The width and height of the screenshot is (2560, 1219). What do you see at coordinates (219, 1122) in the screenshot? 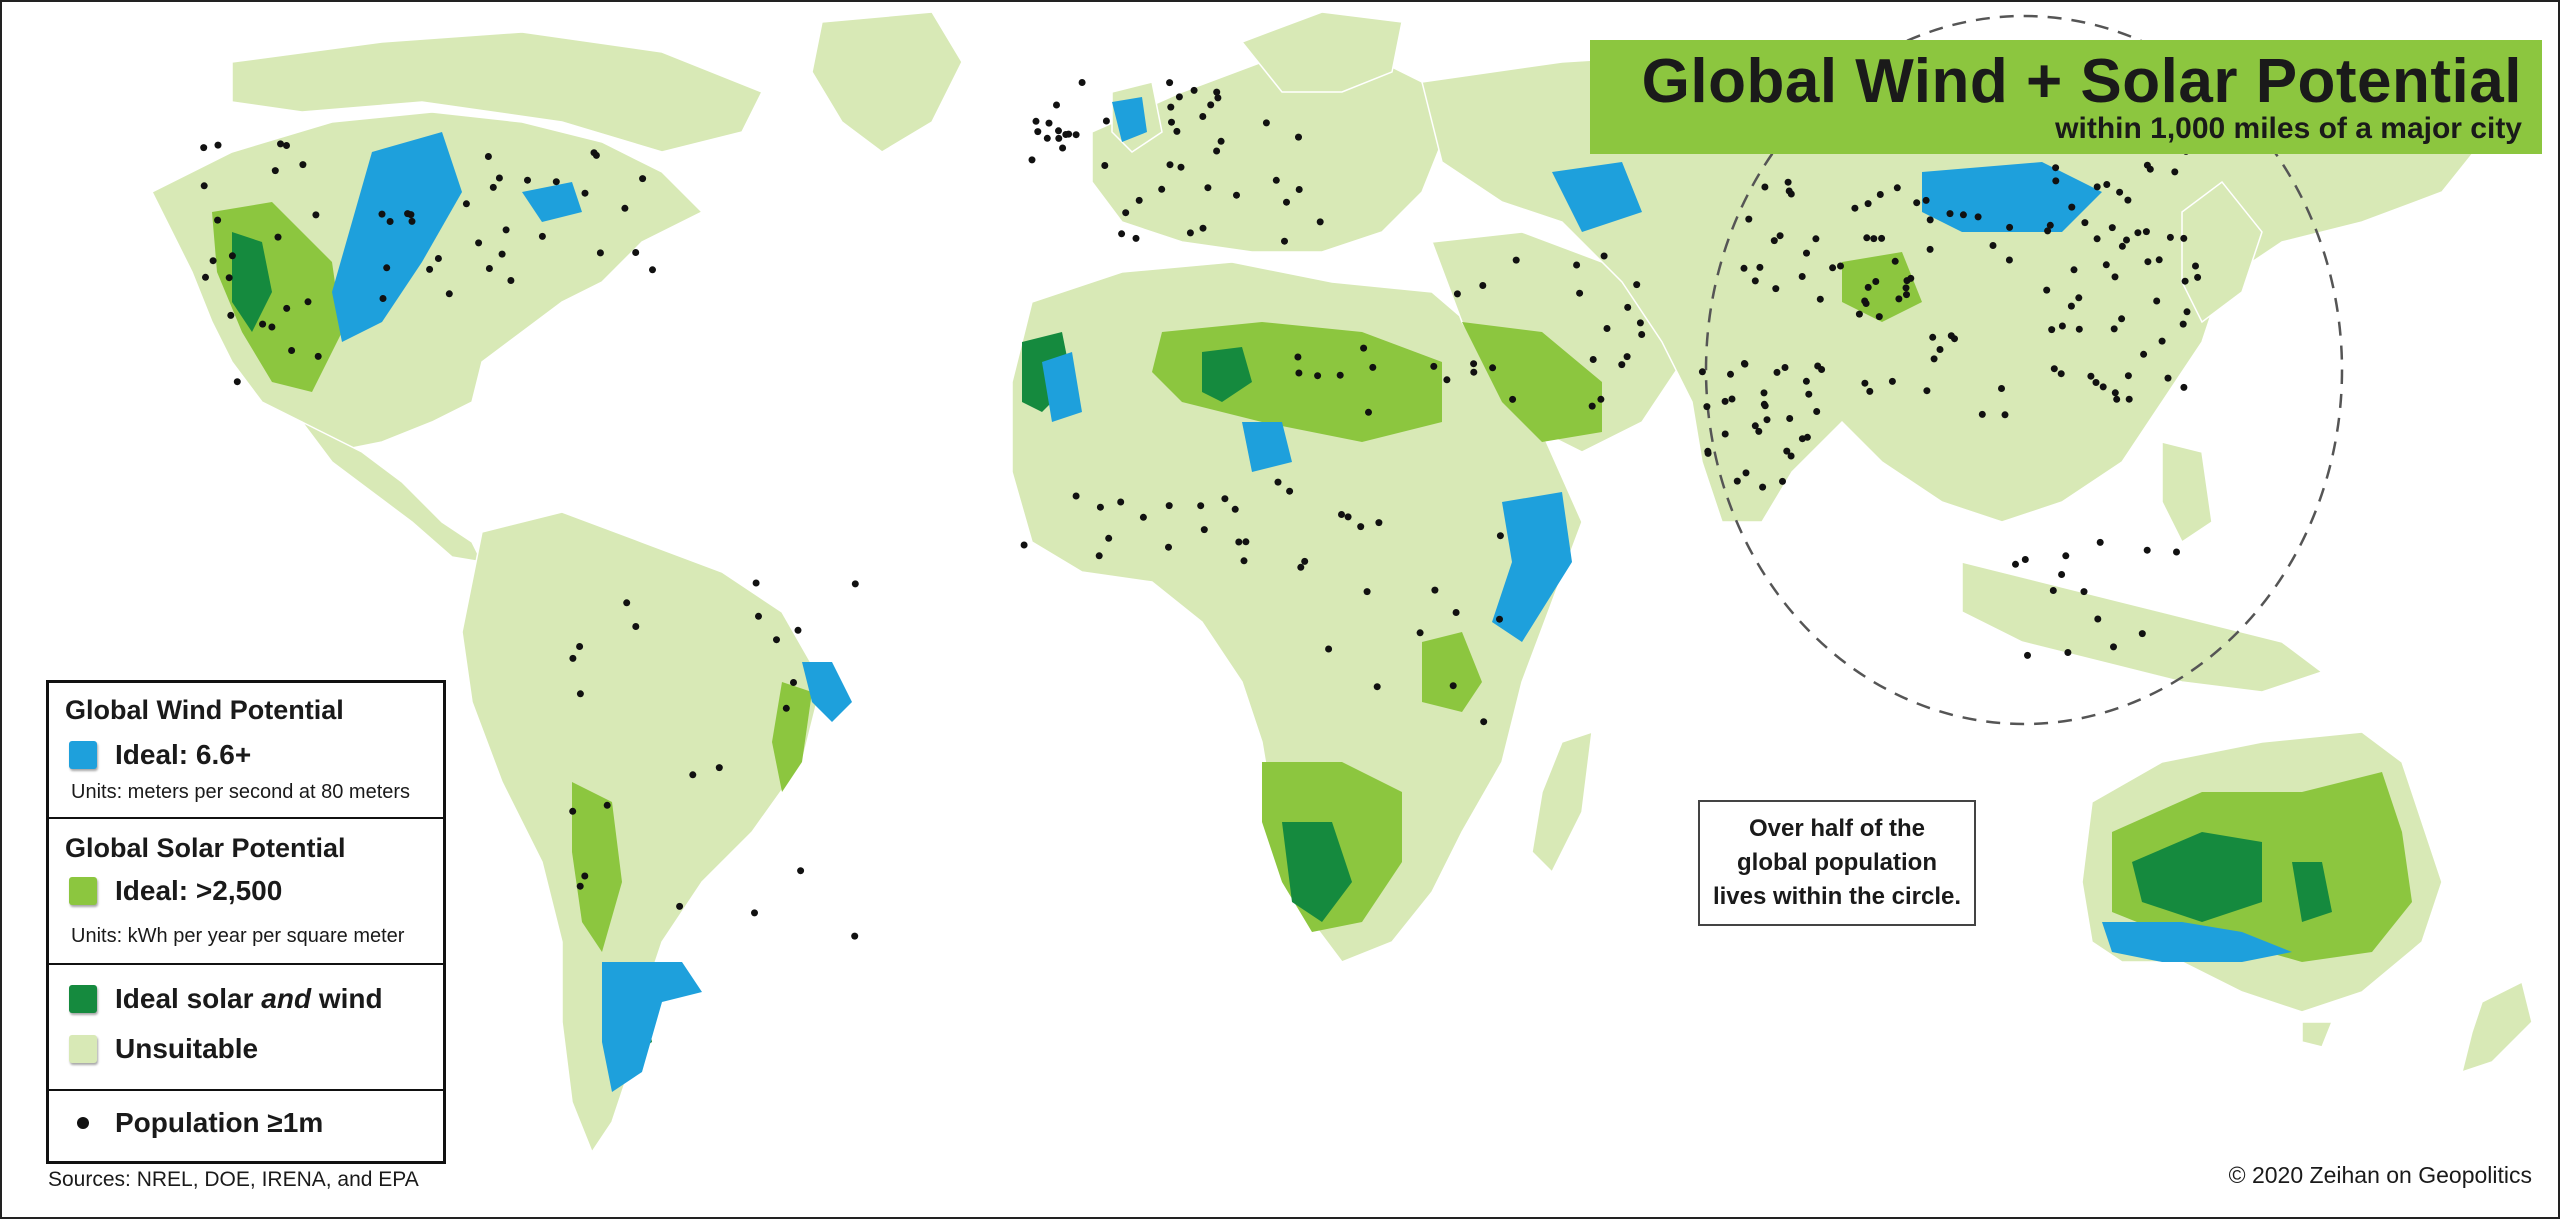
I see `legend-population-label: Population ≥1m` at bounding box center [219, 1122].